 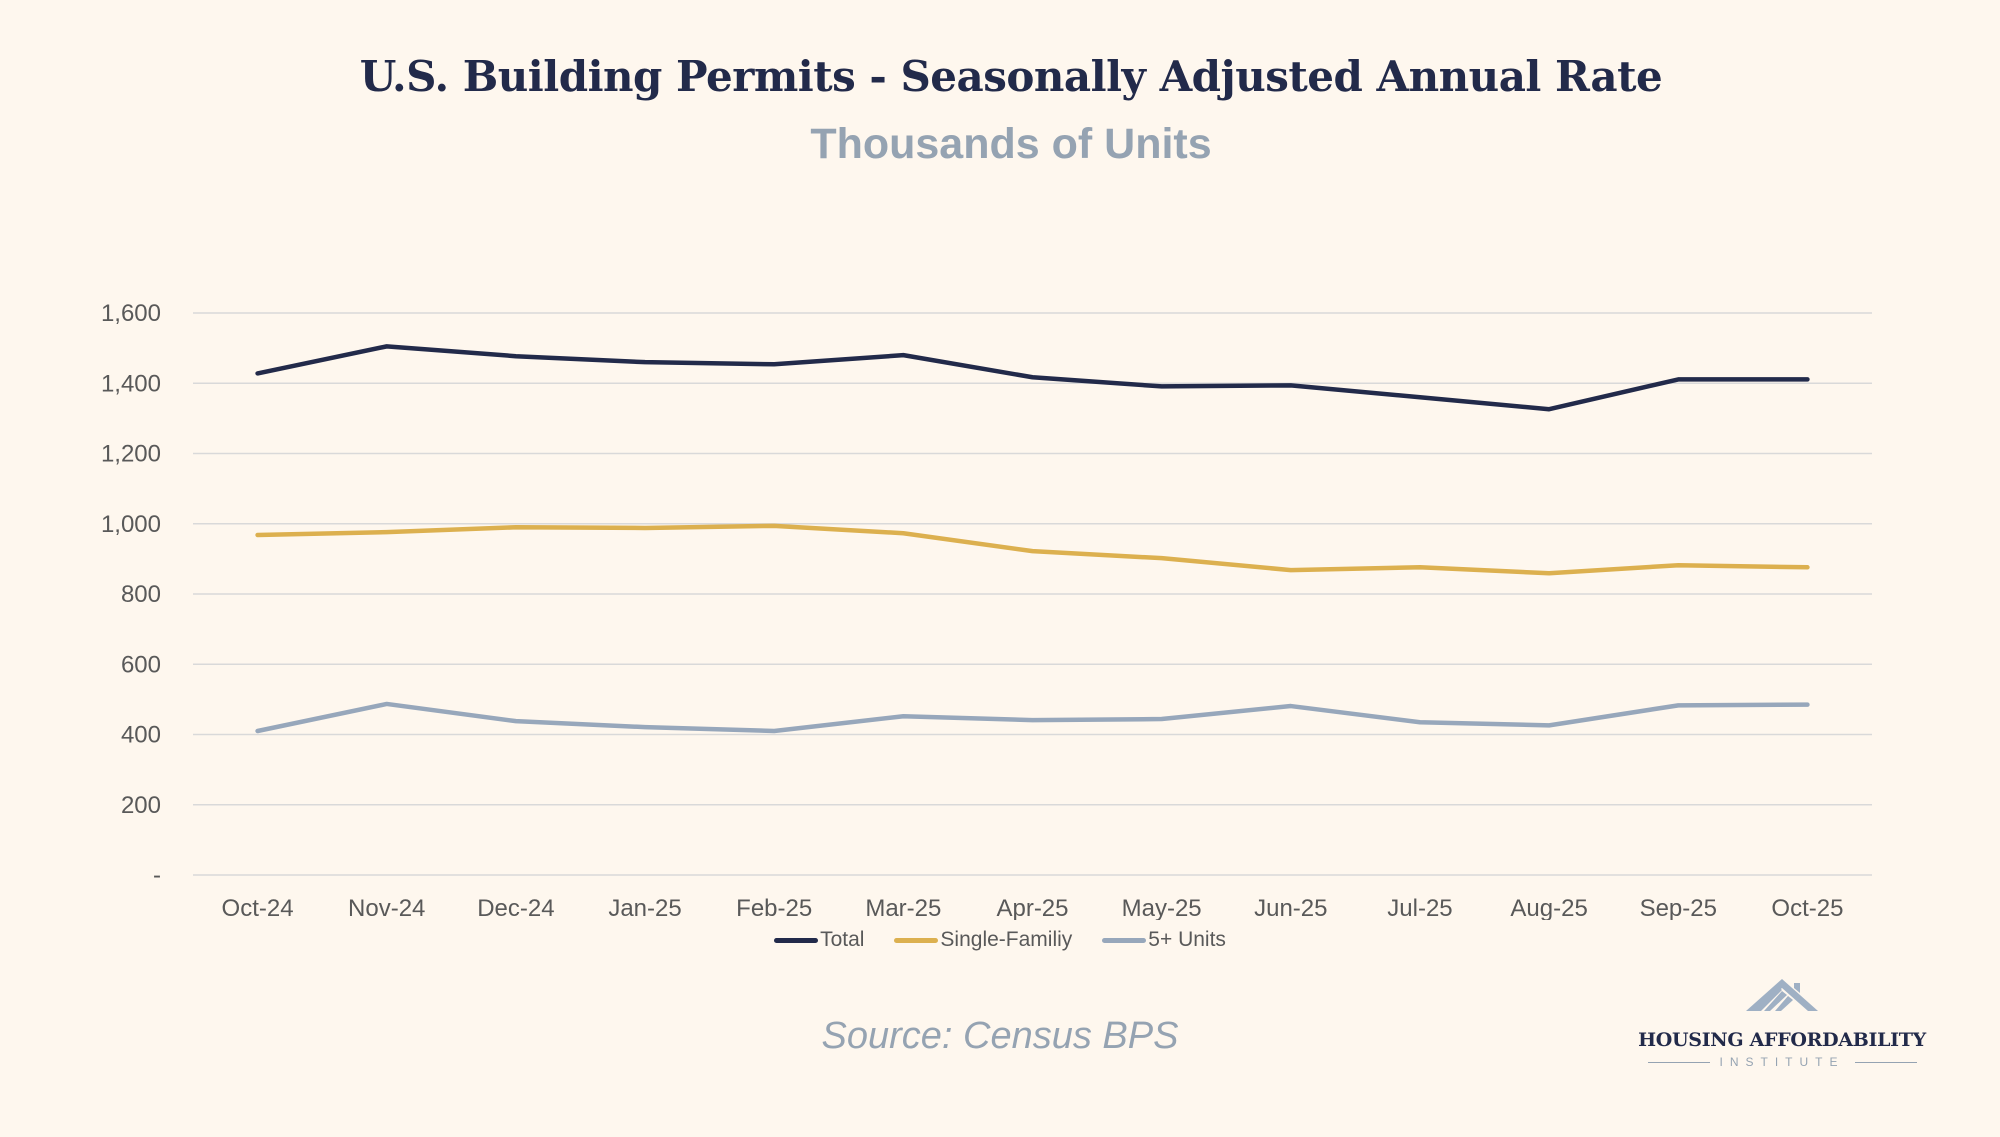 What do you see at coordinates (796, 940) in the screenshot?
I see `legend-swatch-total` at bounding box center [796, 940].